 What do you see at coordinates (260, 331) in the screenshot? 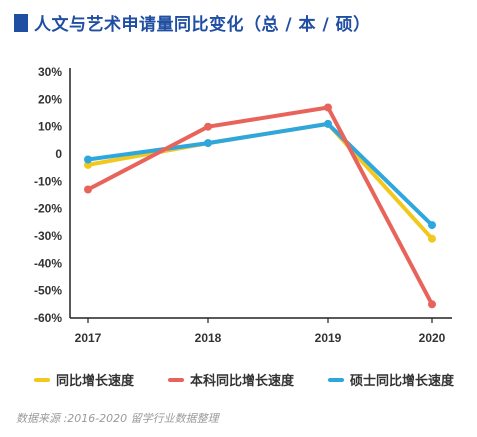
I see `x-tick-labels: 2017 2018 2019 2020` at bounding box center [260, 331].